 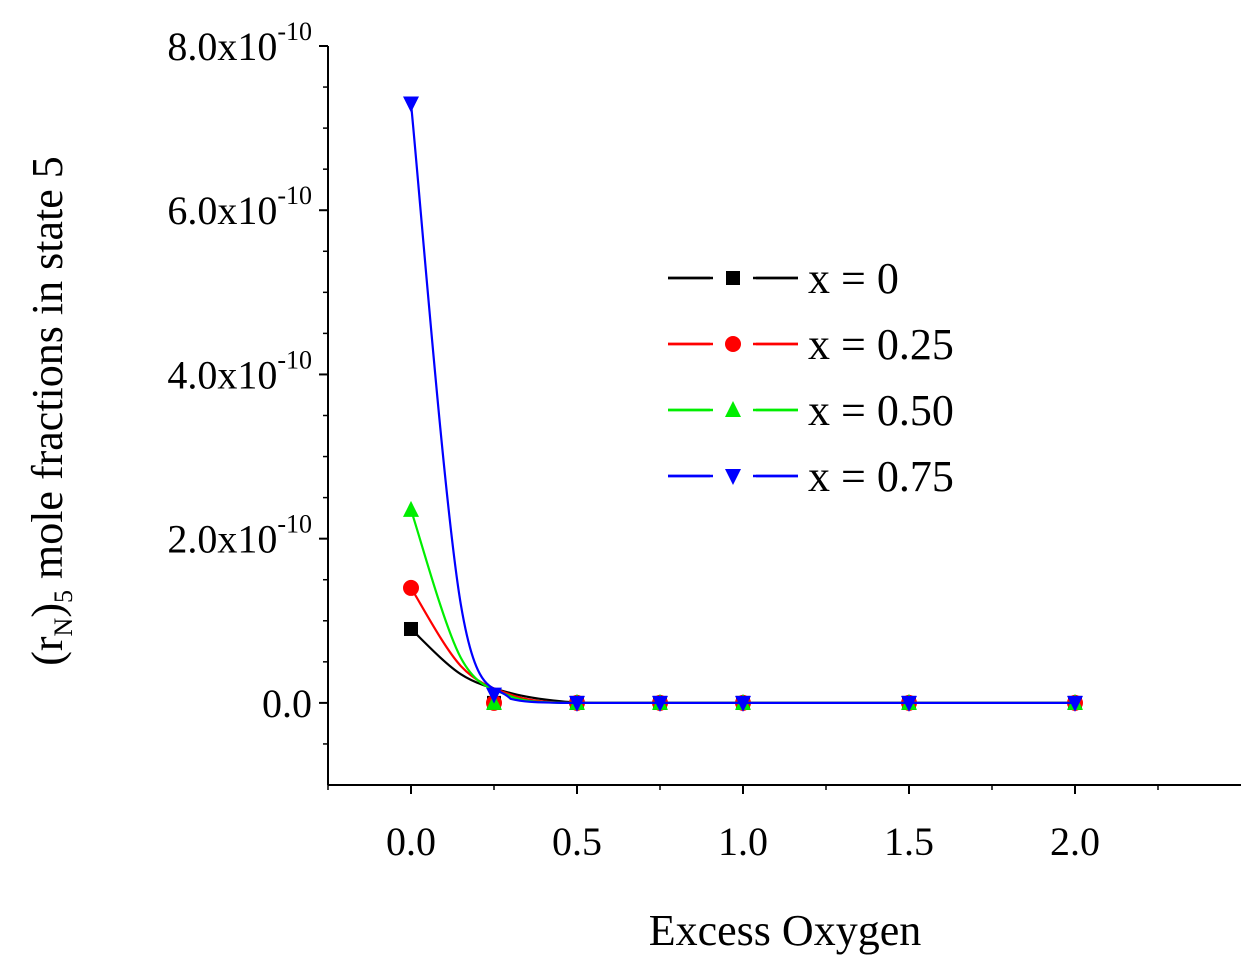 What do you see at coordinates (239, 536) in the screenshot?
I see `y-tick-label: 2.0x10⁻¹⁰` at bounding box center [239, 536].